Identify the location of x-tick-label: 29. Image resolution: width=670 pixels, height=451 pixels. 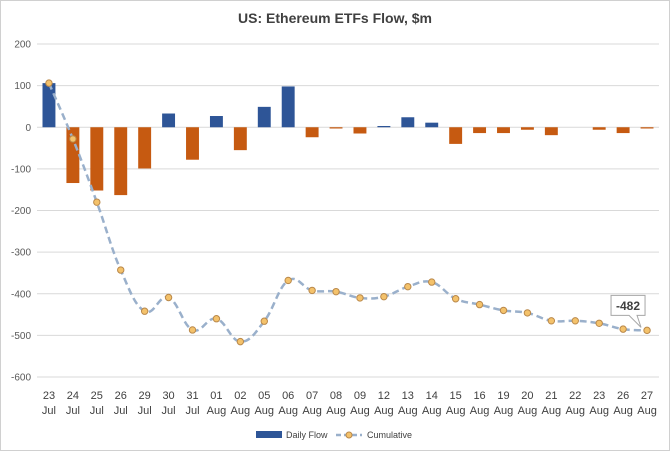
(145, 396).